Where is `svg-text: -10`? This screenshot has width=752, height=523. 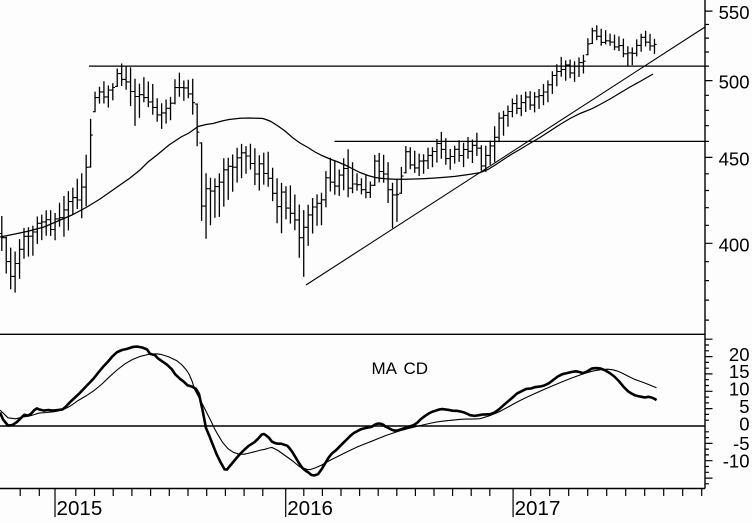 svg-text: -10 is located at coordinates (736, 460).